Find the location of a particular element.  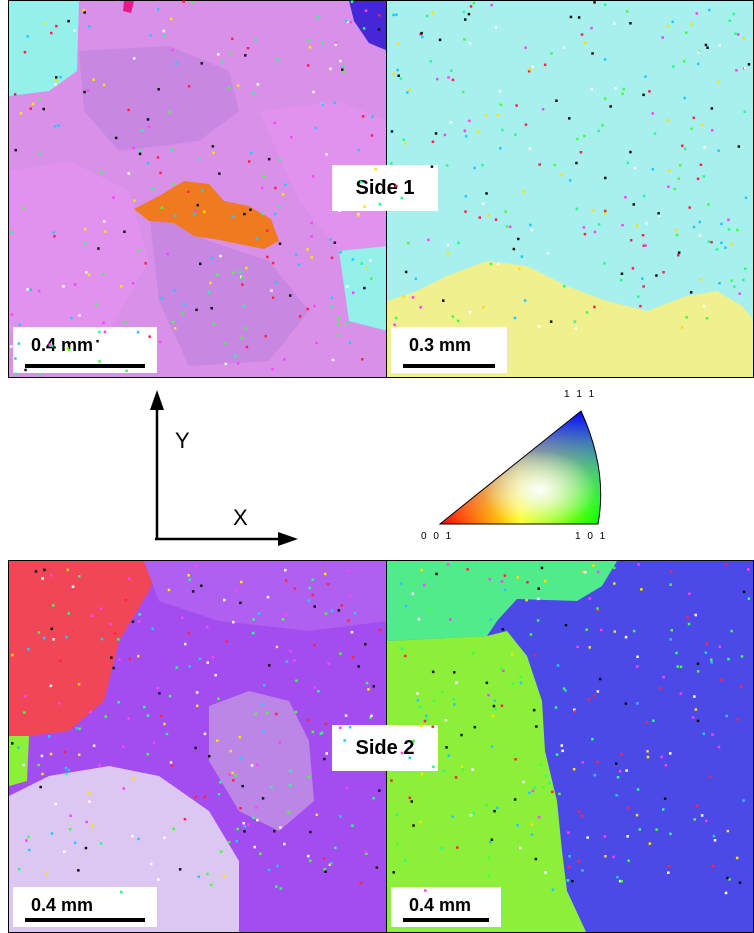

scale-bar-box: 0.3 mm is located at coordinates (449, 350).